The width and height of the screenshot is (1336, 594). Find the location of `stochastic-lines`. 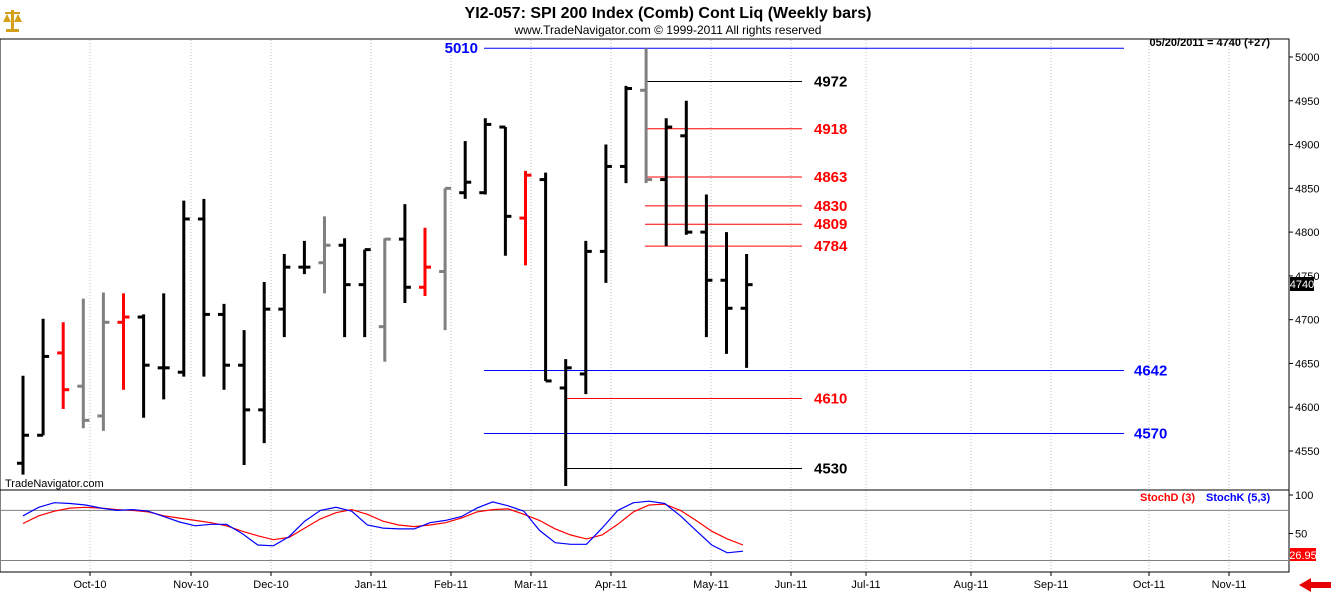

stochastic-lines is located at coordinates (644, 530).